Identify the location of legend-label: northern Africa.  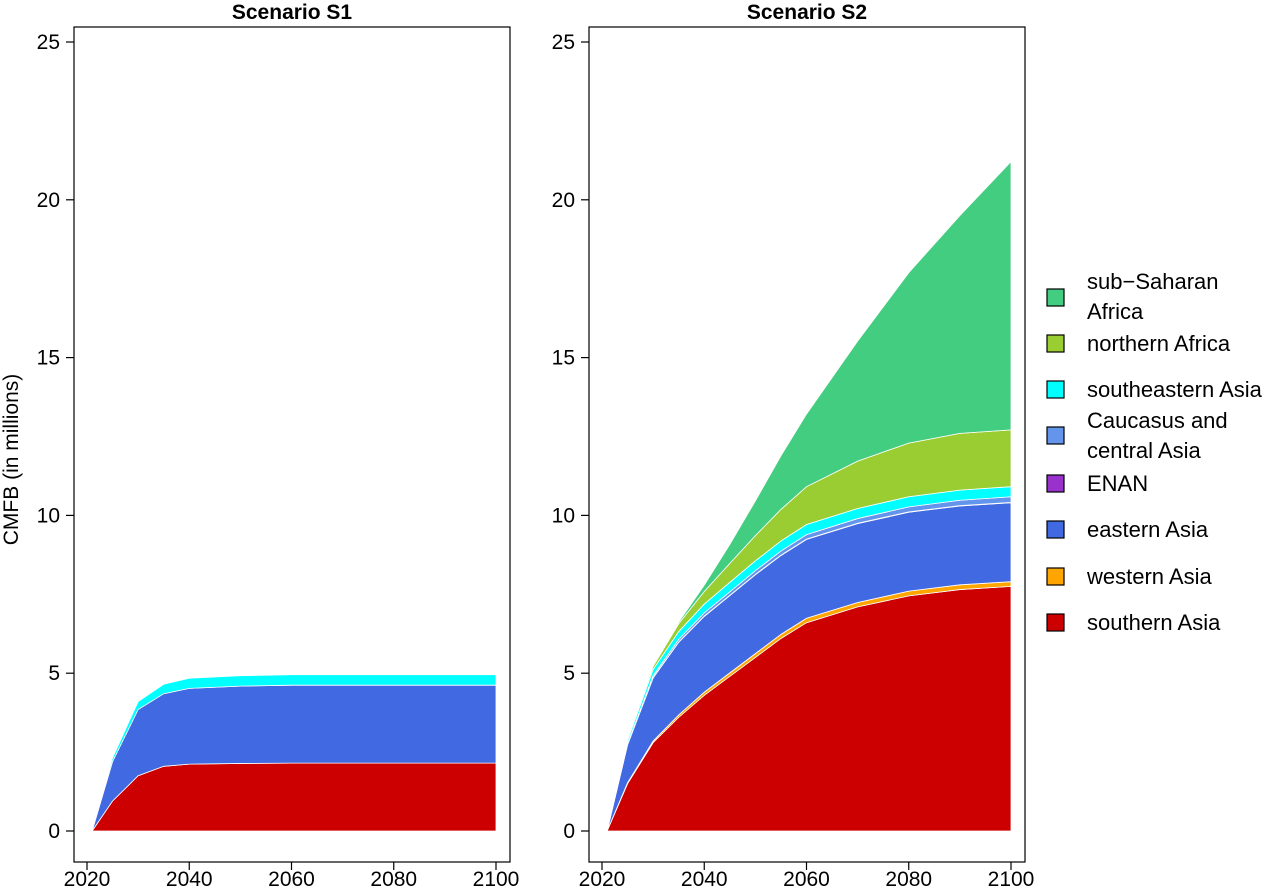
(1159, 343).